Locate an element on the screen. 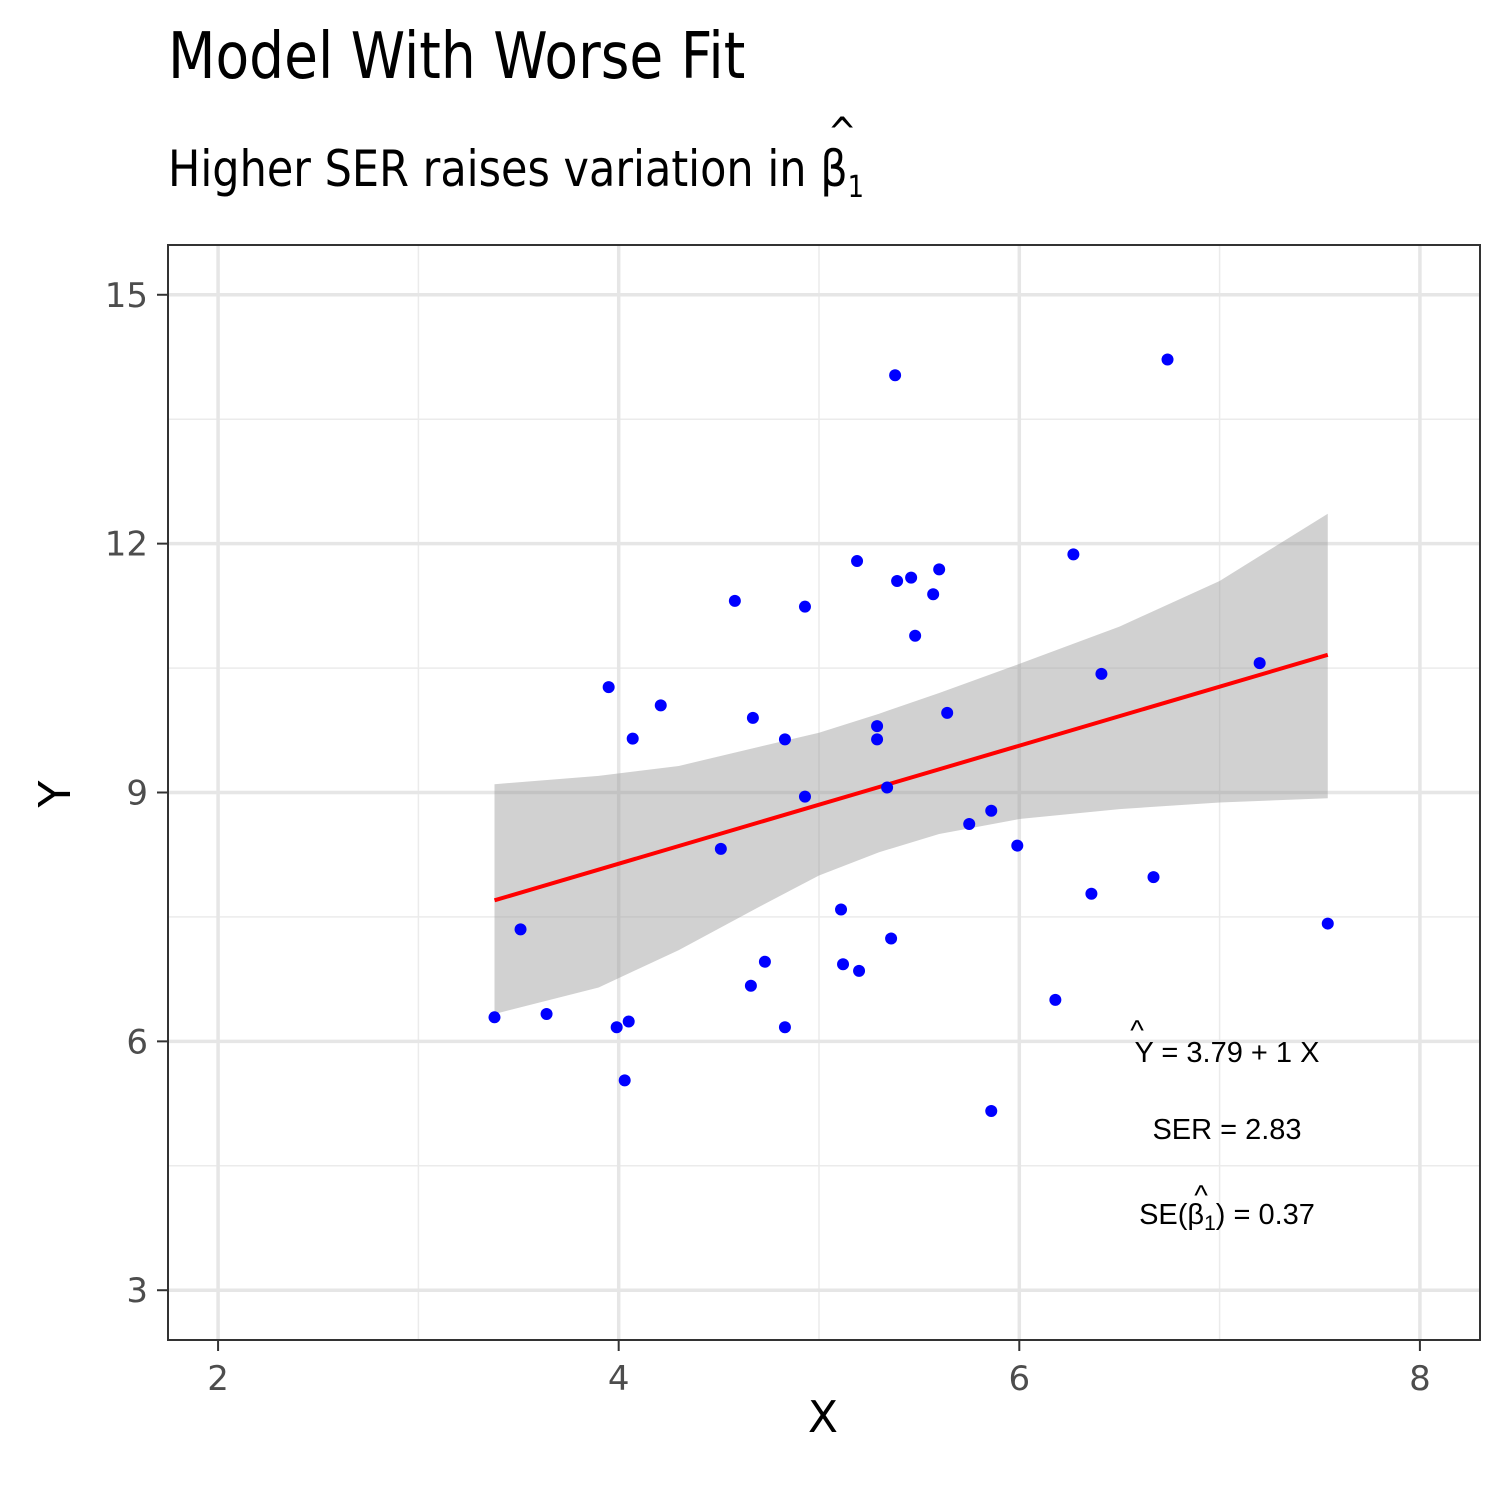 This screenshot has height=1512, width=1512. subtitle-beta: ^ β1 is located at coordinates (842, 157).